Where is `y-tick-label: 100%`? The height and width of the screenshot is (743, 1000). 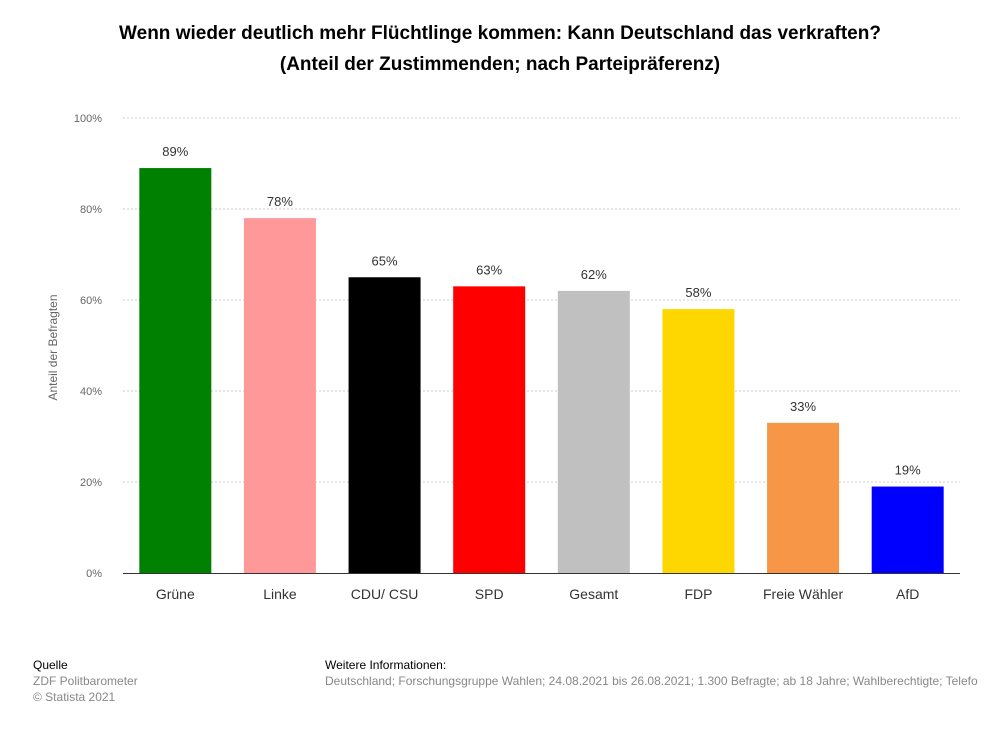 y-tick-label: 100% is located at coordinates (88, 119).